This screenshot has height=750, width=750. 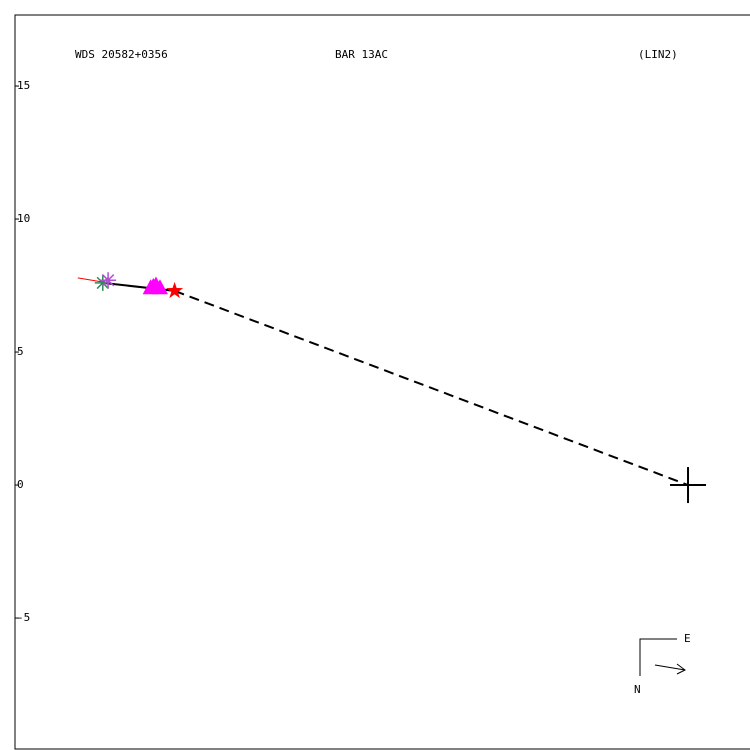 What do you see at coordinates (23, 85) in the screenshot?
I see `y-tick-label: 15` at bounding box center [23, 85].